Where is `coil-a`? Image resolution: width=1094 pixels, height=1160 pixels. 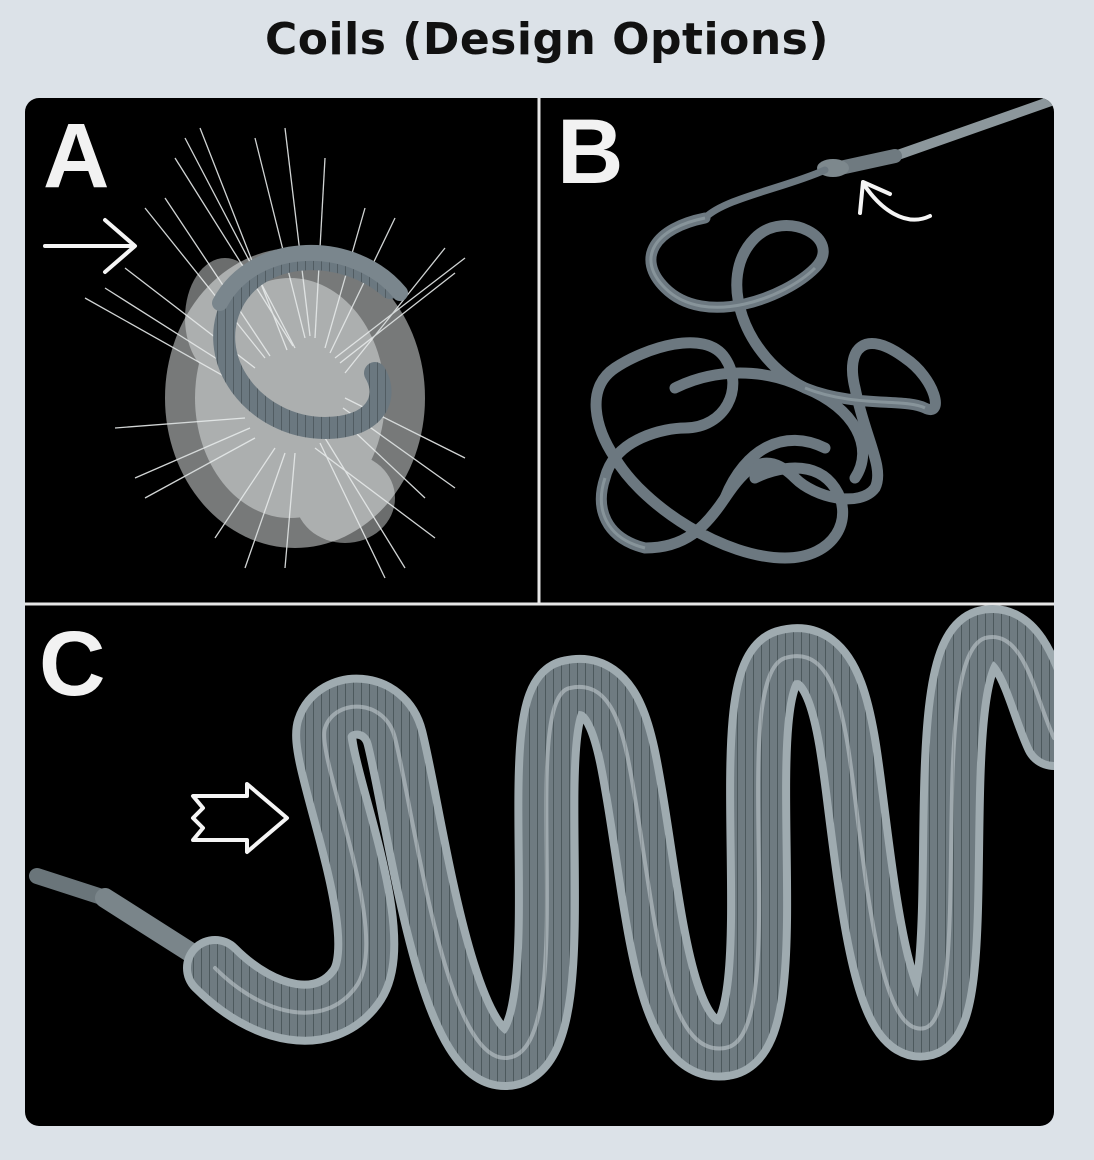 coil-a is located at coordinates (310, 342).